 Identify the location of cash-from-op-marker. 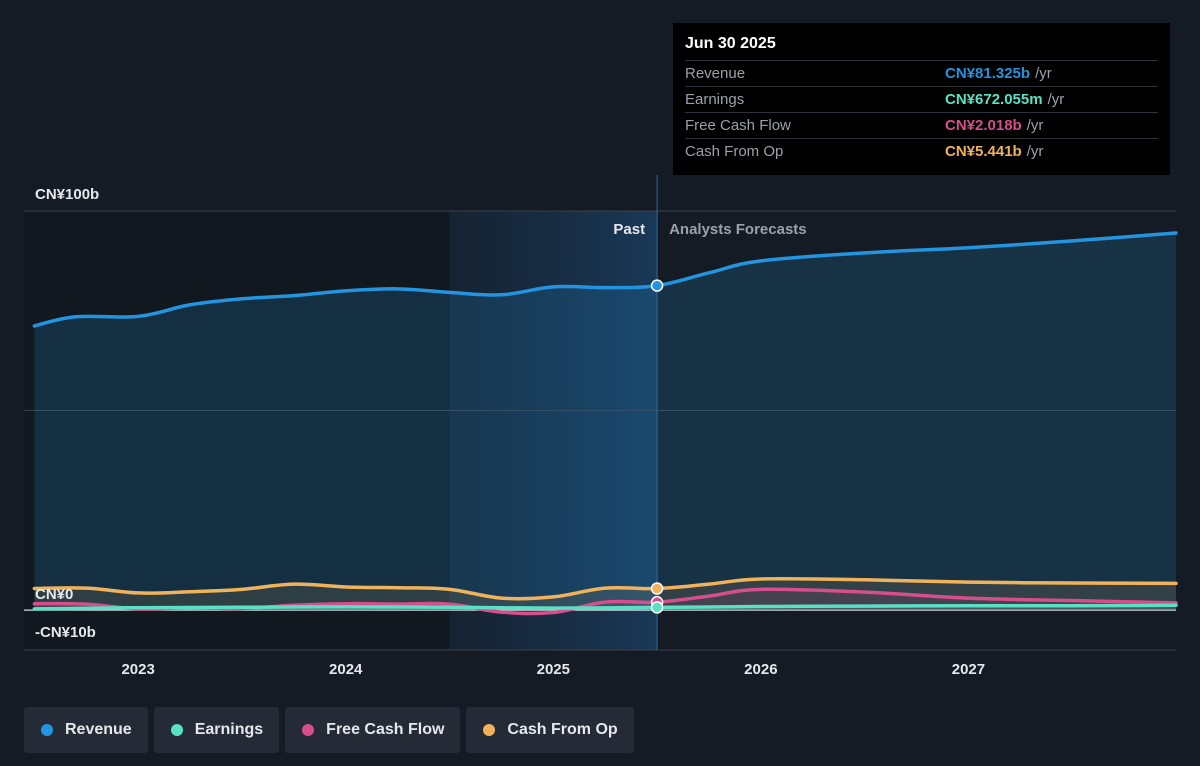
(657, 588).